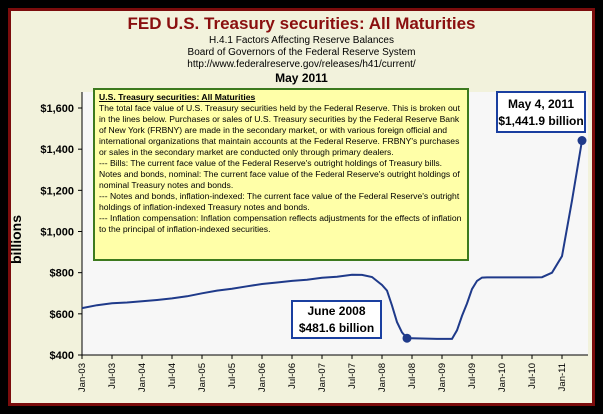 This screenshot has height=414, width=603. I want to click on x-tick-label: Jan-03, so click(82, 377).